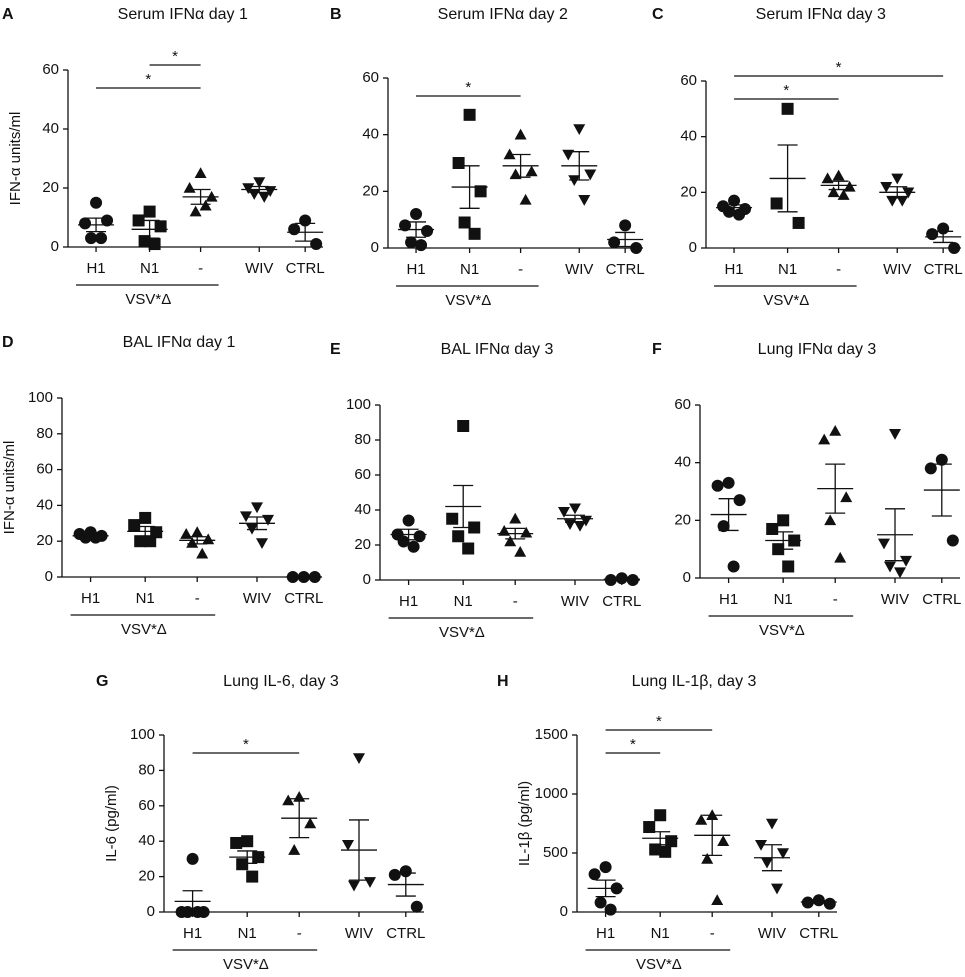 The width and height of the screenshot is (965, 977). I want to click on y-axis-label: IL-6 (pg/ml), so click(111, 823).